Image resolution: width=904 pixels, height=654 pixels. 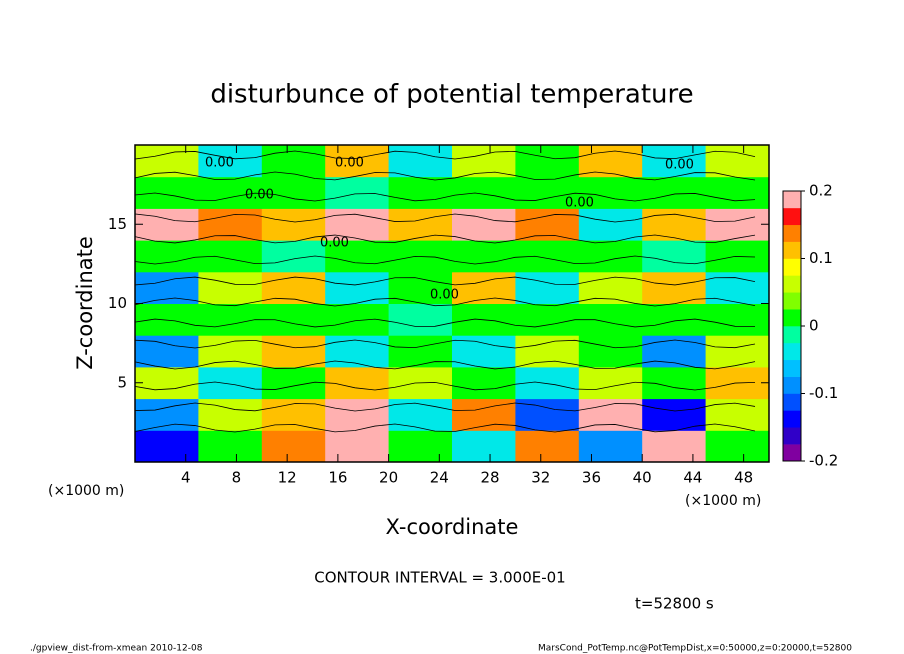 What do you see at coordinates (337, 478) in the screenshot?
I see `x-tick-label: 16` at bounding box center [337, 478].